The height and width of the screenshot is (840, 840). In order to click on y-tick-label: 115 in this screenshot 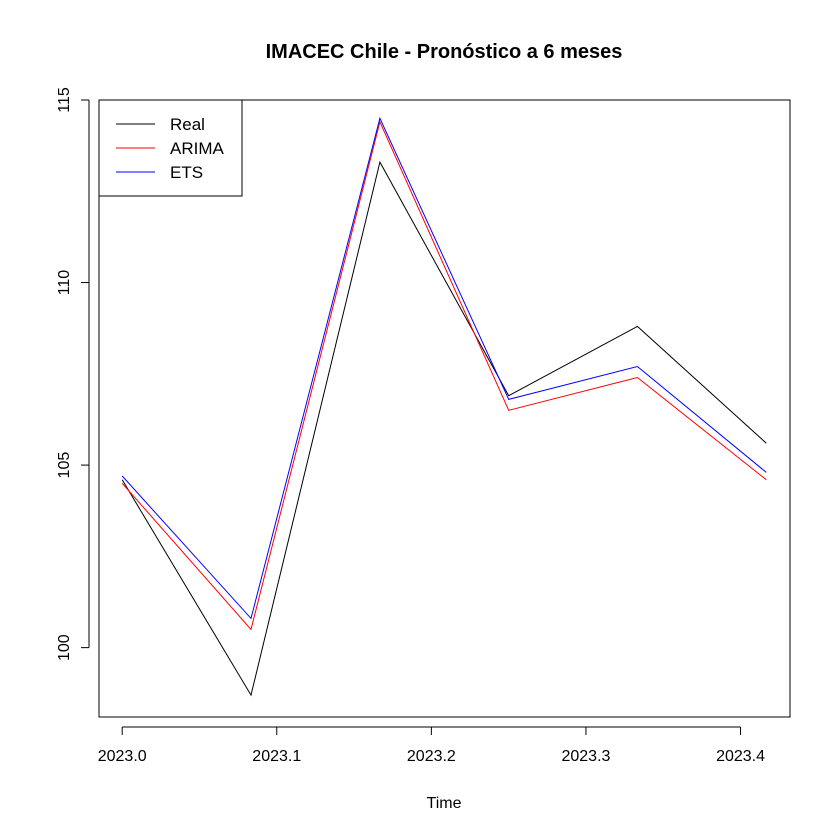, I will do `click(64, 100)`.